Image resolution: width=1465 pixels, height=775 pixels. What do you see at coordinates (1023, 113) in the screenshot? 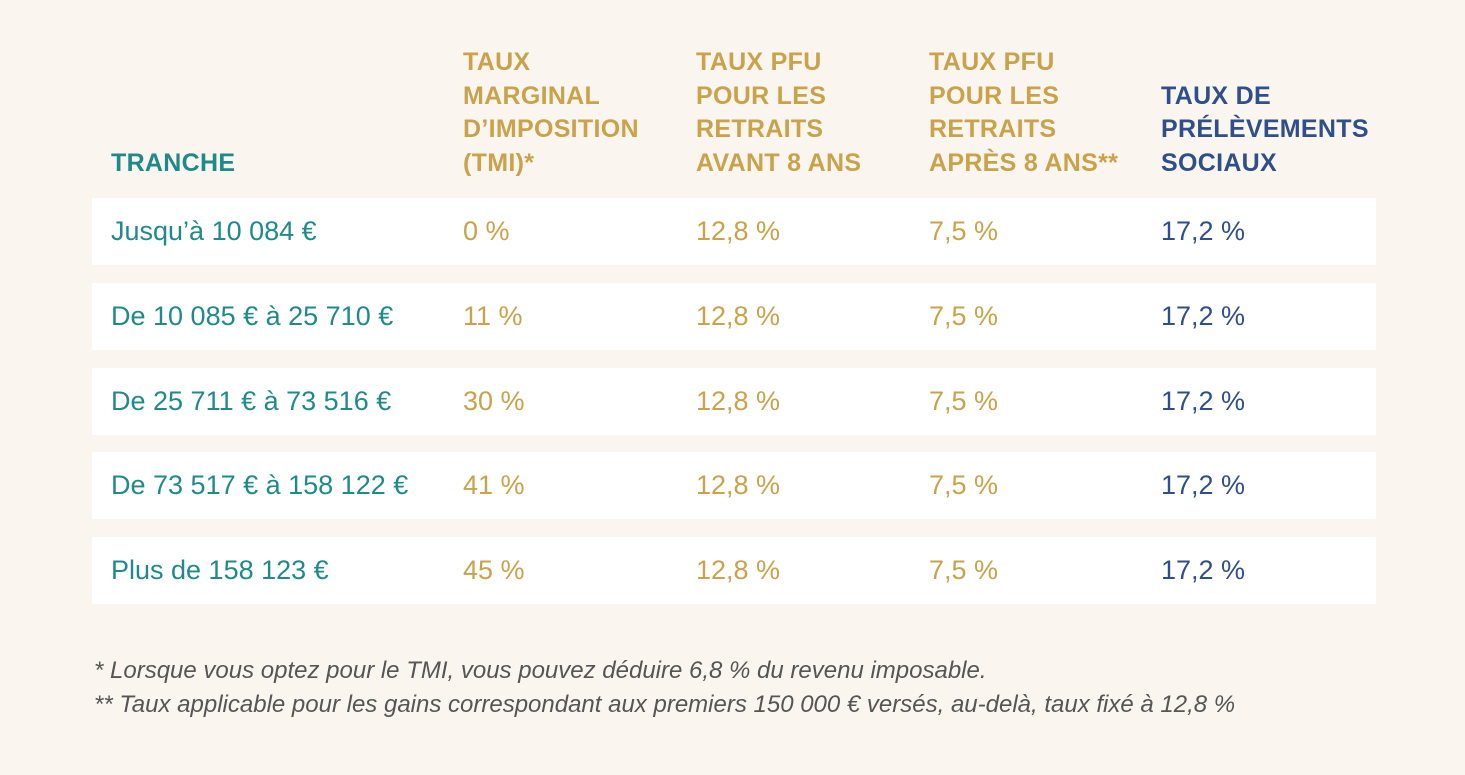
I see `header-pfu-apres: TAUX PFU POUR LES RETRAITS APRÈS 8 ANS**` at bounding box center [1023, 113].